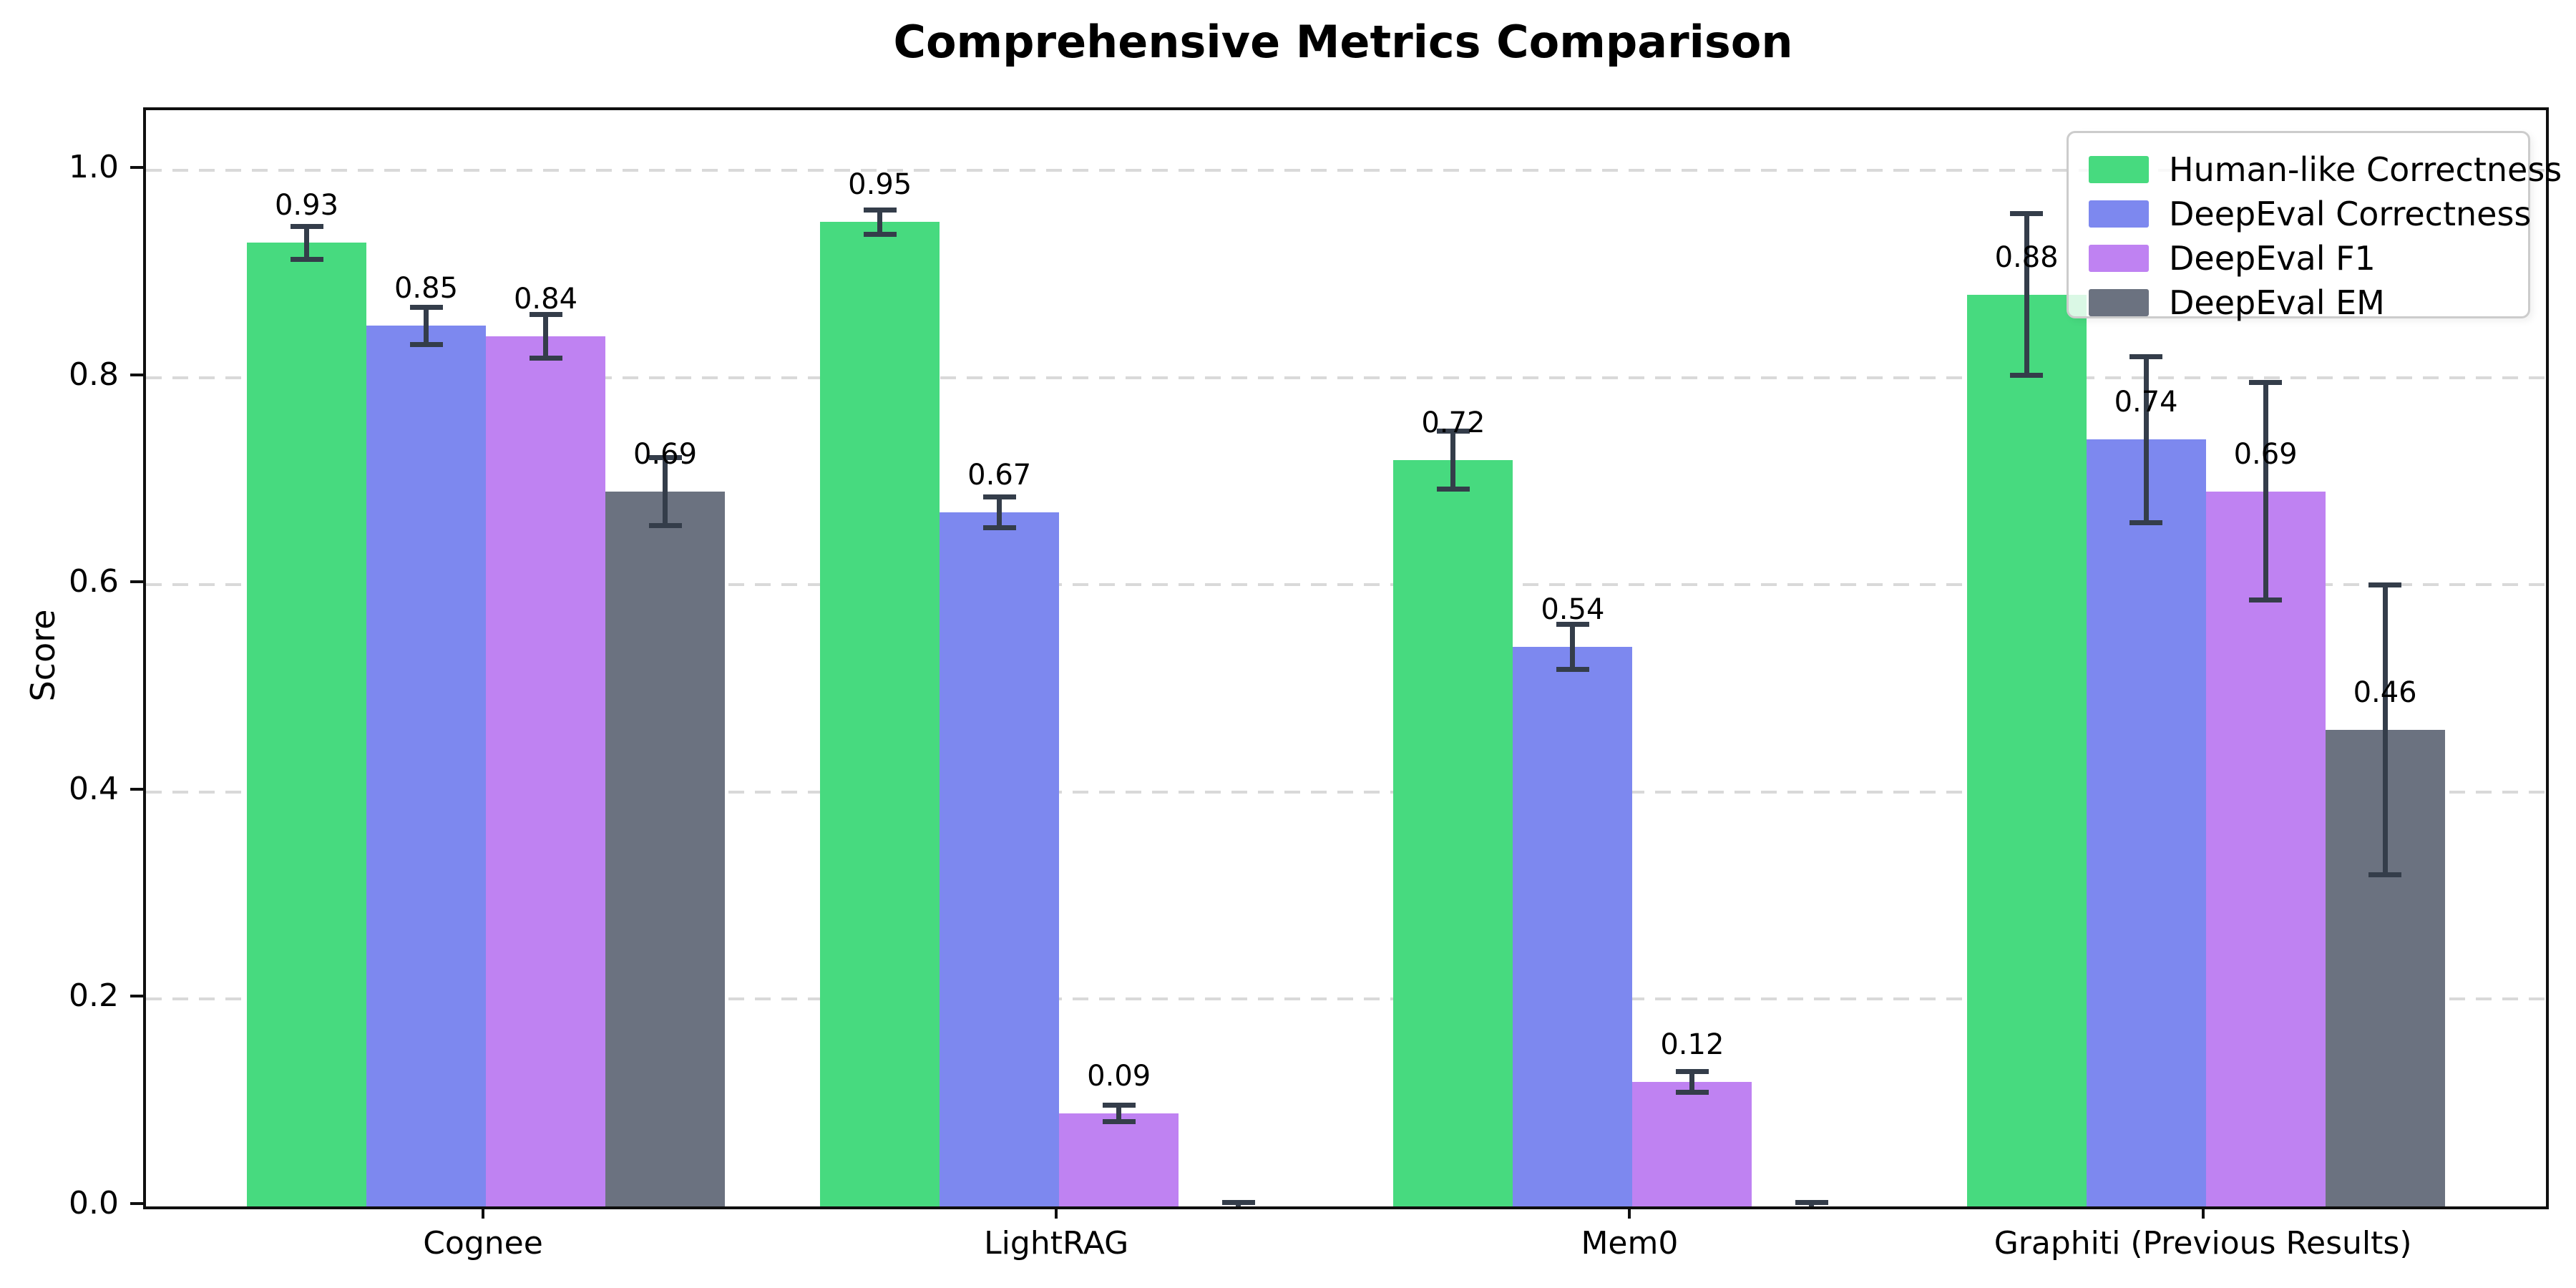 The height and width of the screenshot is (1288, 2576). Describe the element at coordinates (43, 655) in the screenshot. I see `y-axis-label: Score` at that location.